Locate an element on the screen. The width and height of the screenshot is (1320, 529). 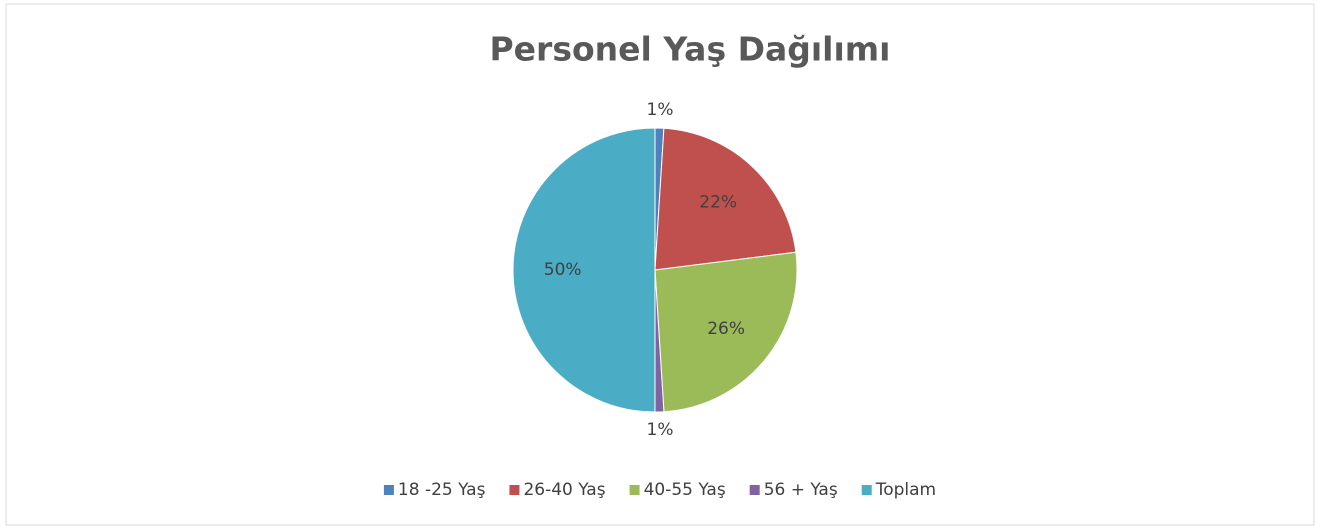
data-label: 50% is located at coordinates (563, 270).